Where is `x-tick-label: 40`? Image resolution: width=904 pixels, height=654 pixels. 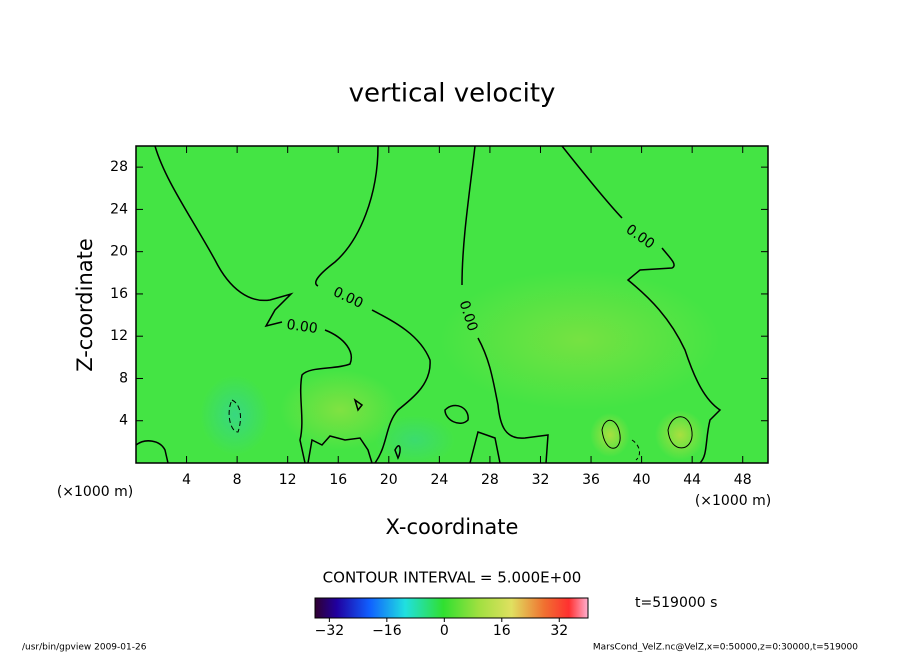
x-tick-label: 40 is located at coordinates (642, 480).